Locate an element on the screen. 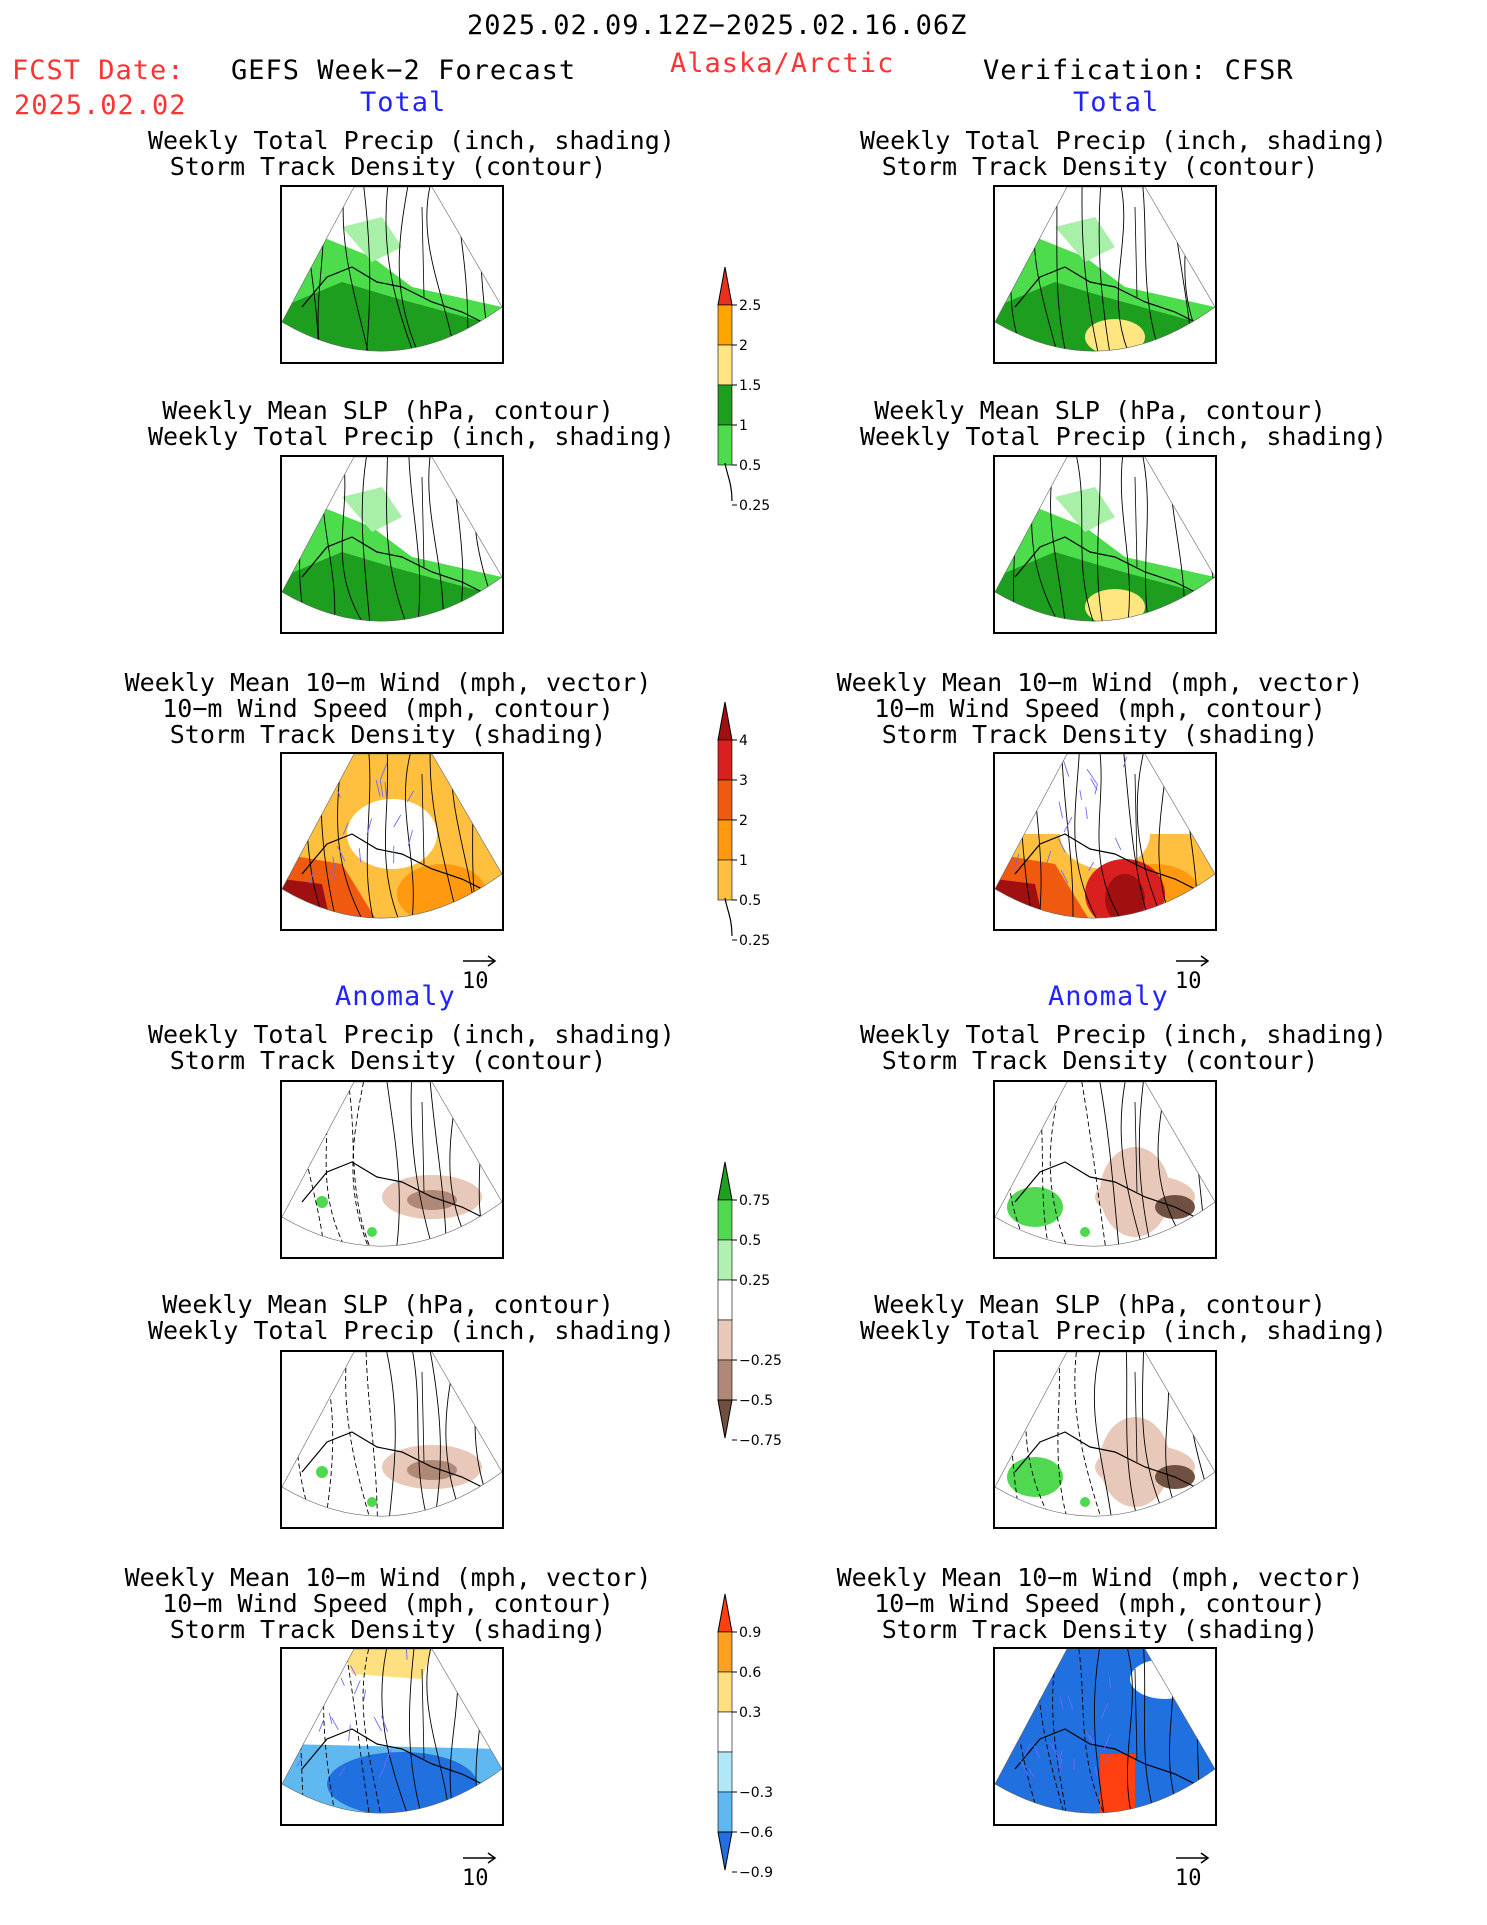  colorbar-precip-anom-svg: 0.75 0.5 0.25 −0.25 −0.5 −0.75 is located at coordinates (749, 1305).